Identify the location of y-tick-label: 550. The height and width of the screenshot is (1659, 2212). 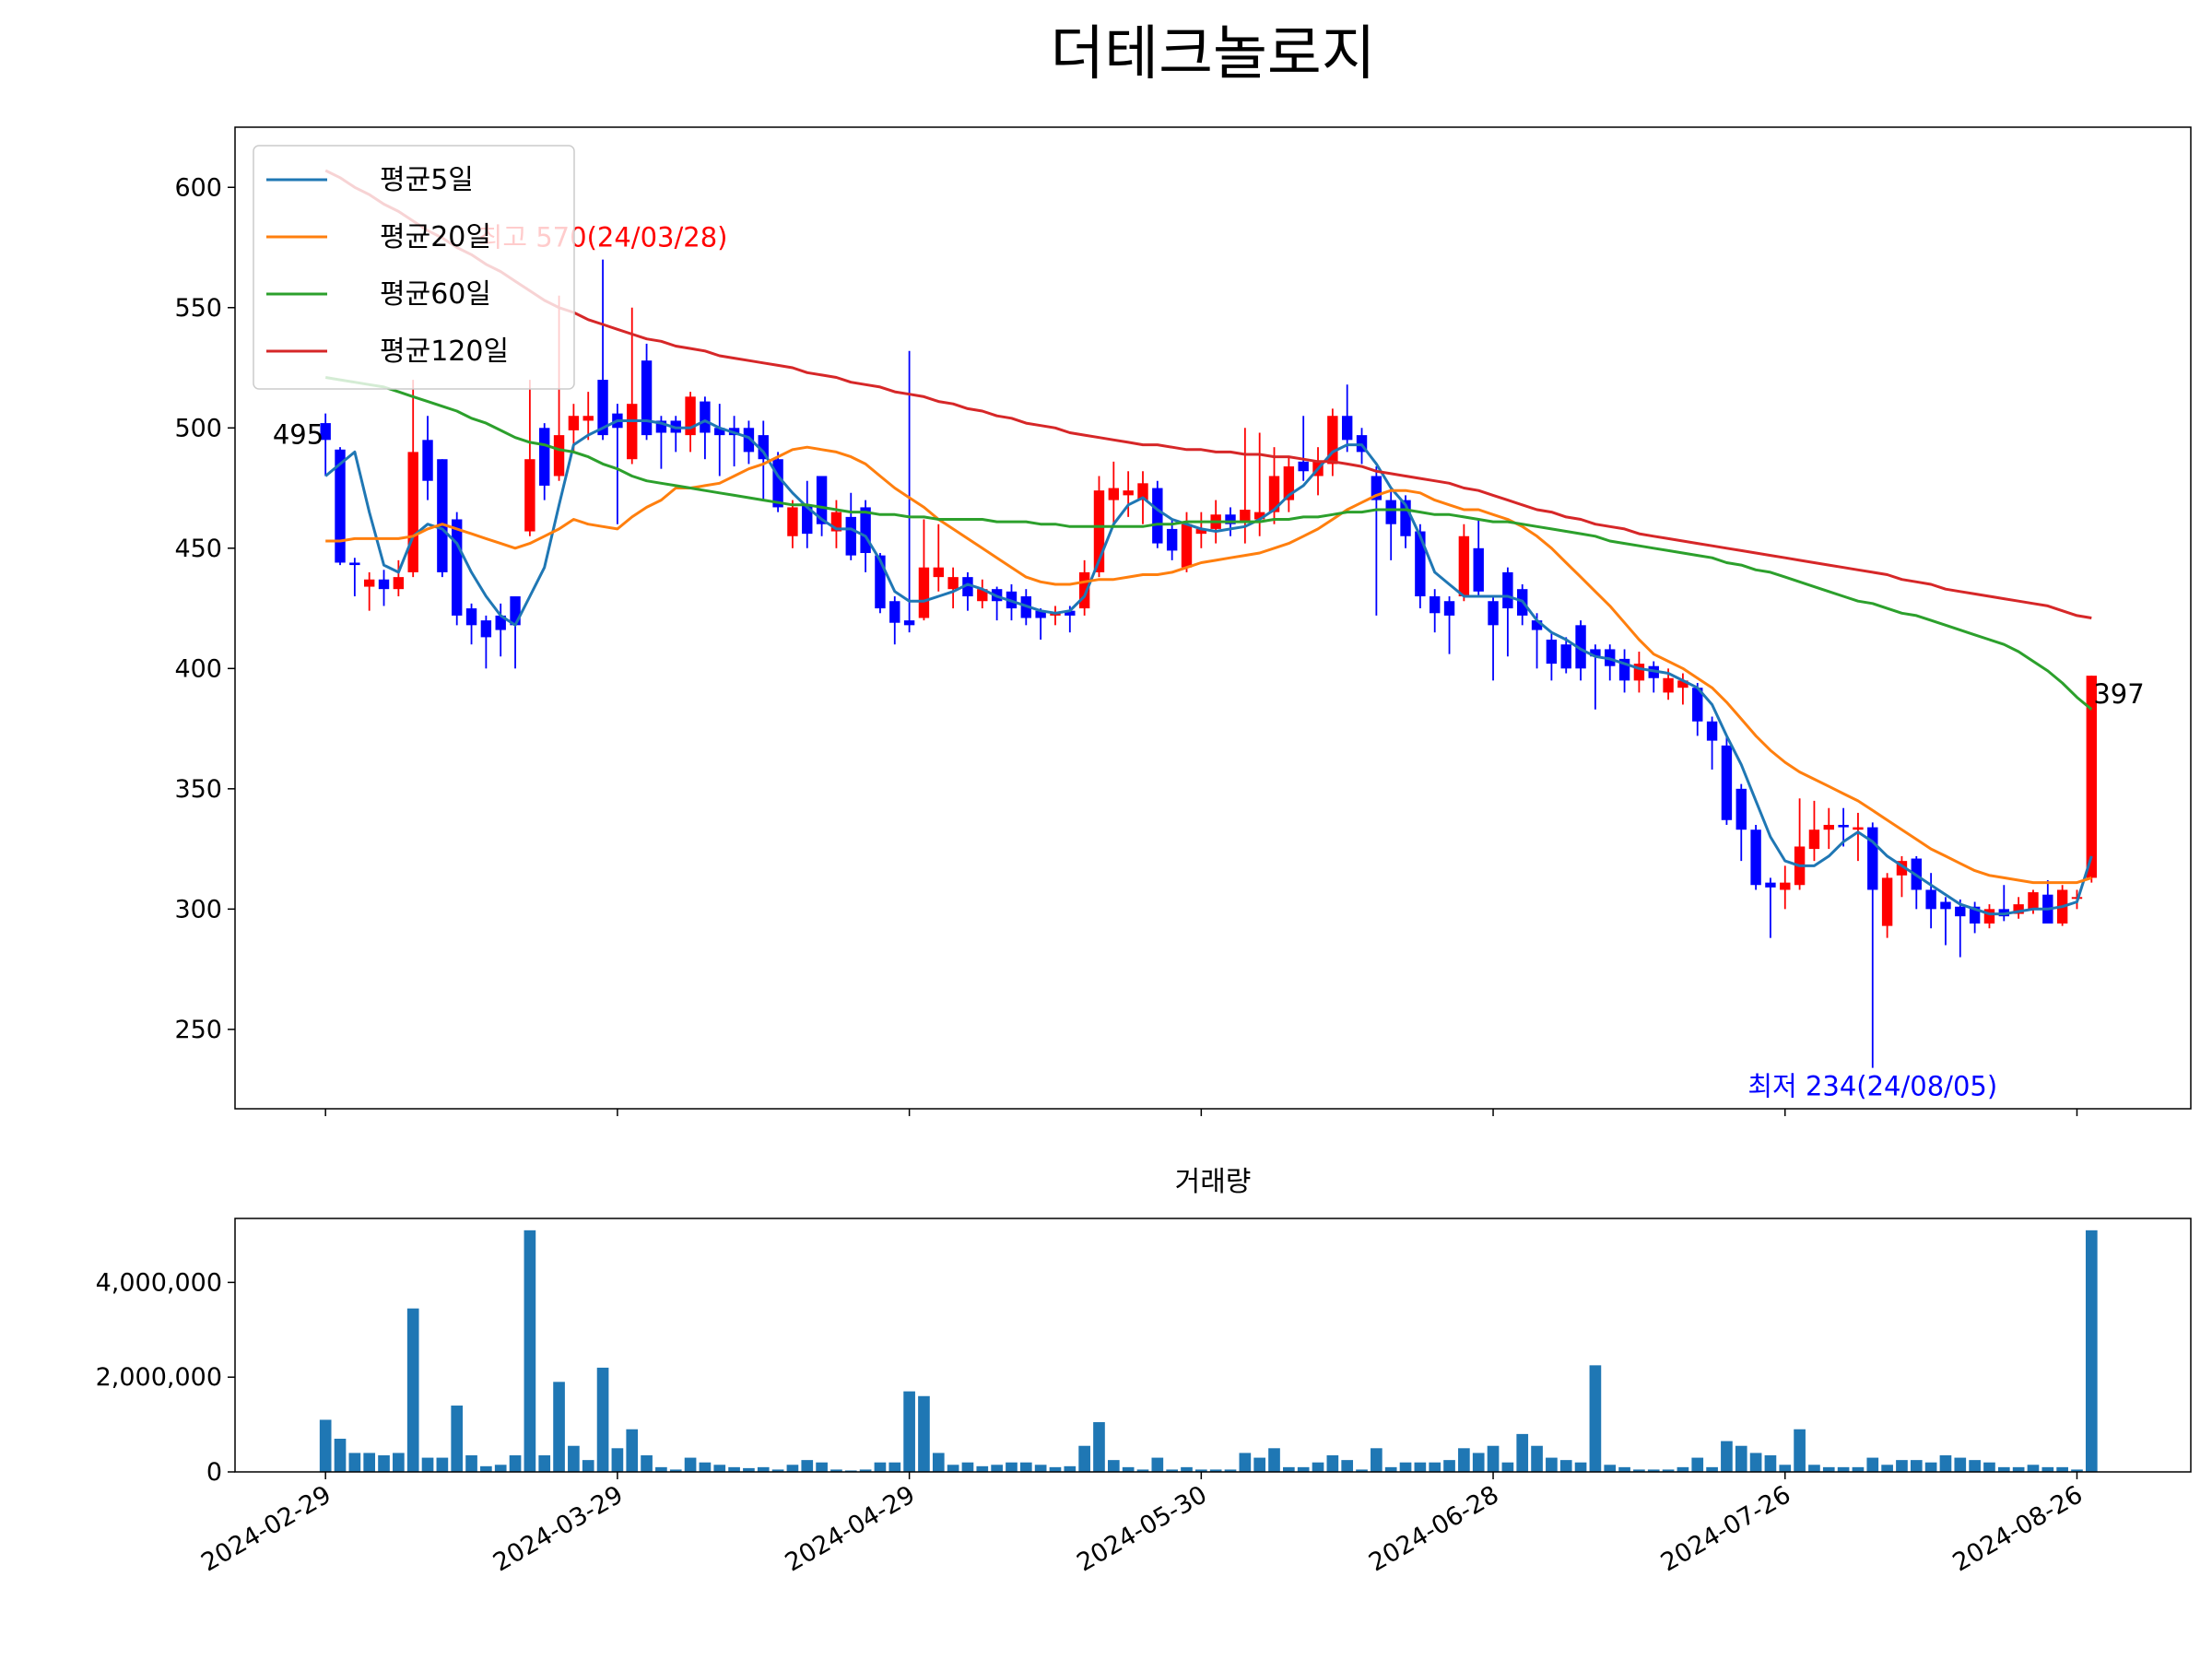
(198, 308).